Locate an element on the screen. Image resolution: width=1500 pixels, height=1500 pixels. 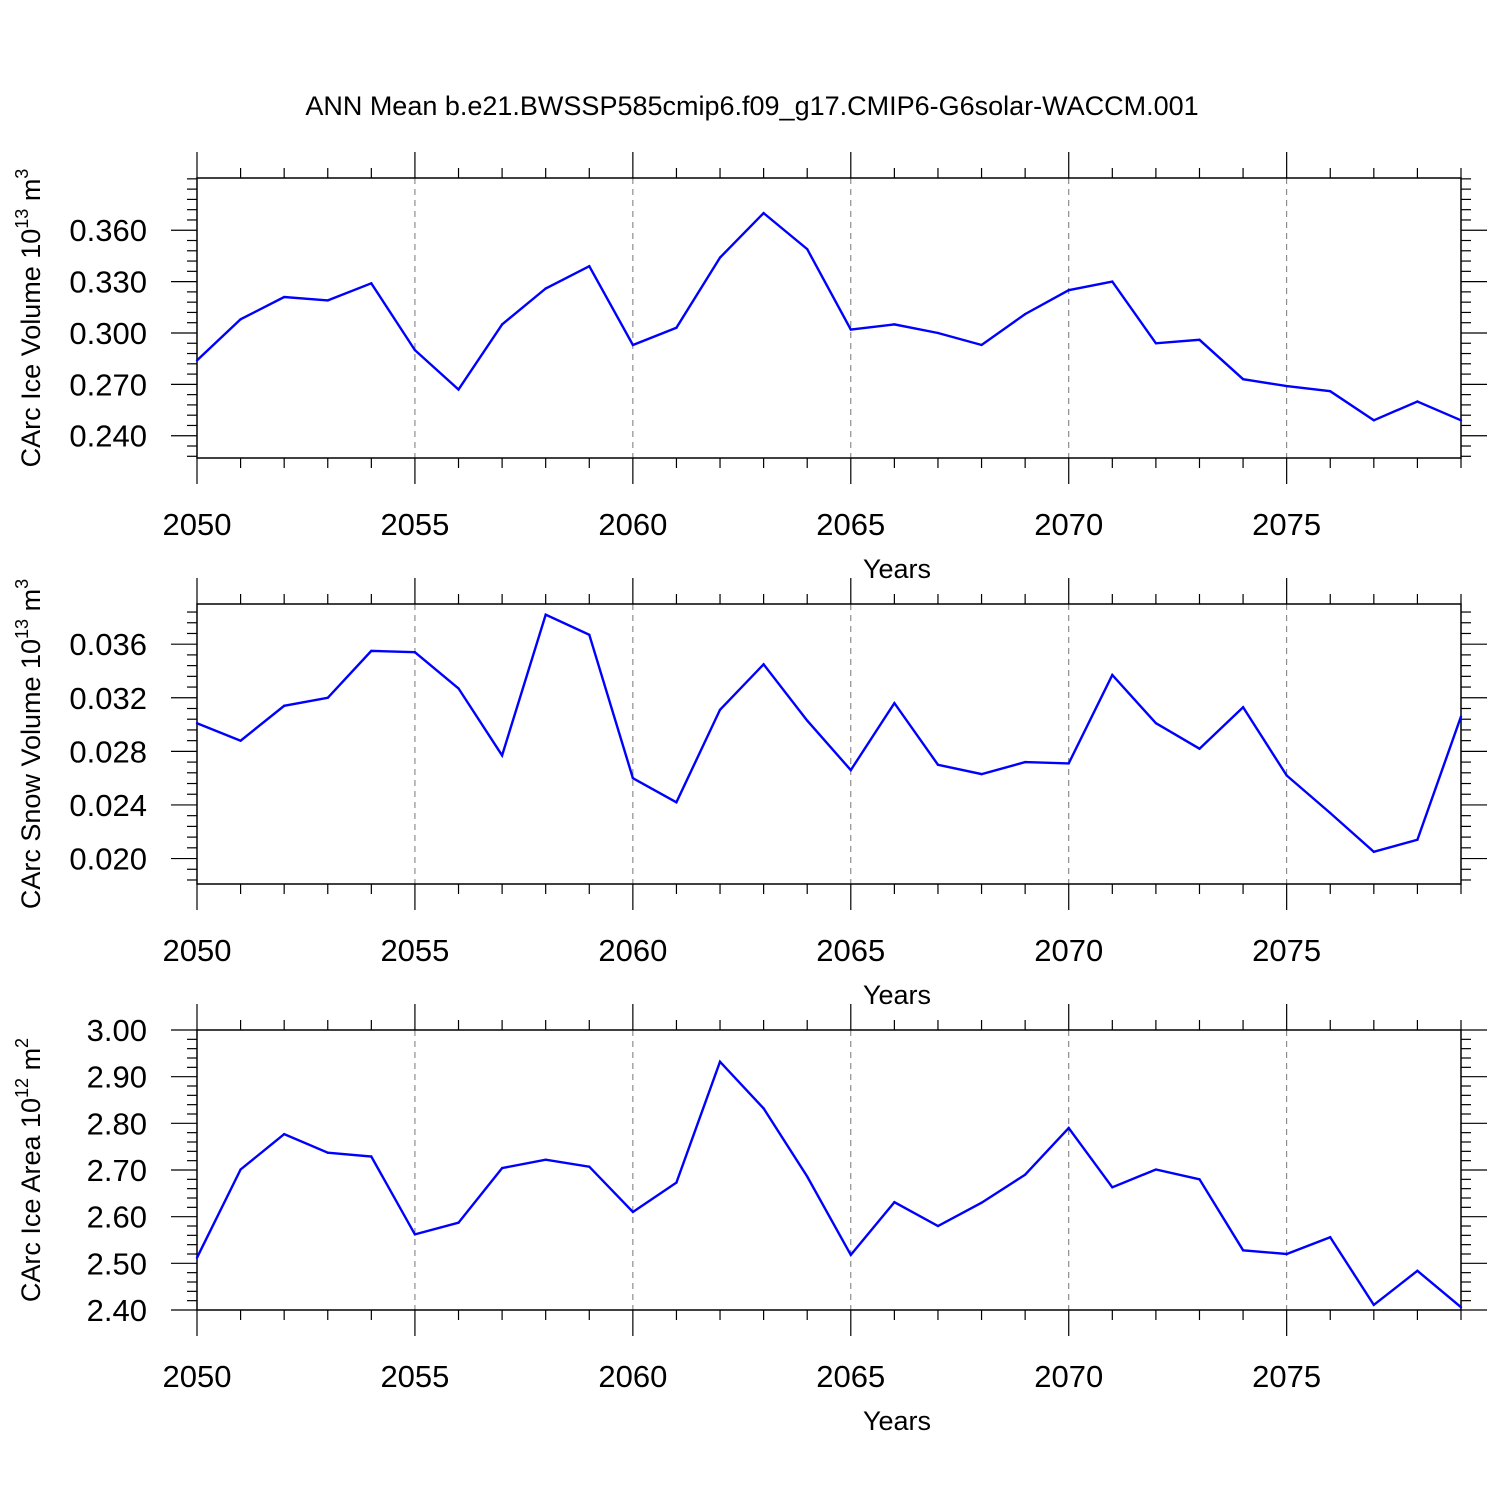
y-axis-title-text: CArc Ice Area 10 is located at coordinates (31, 1200).